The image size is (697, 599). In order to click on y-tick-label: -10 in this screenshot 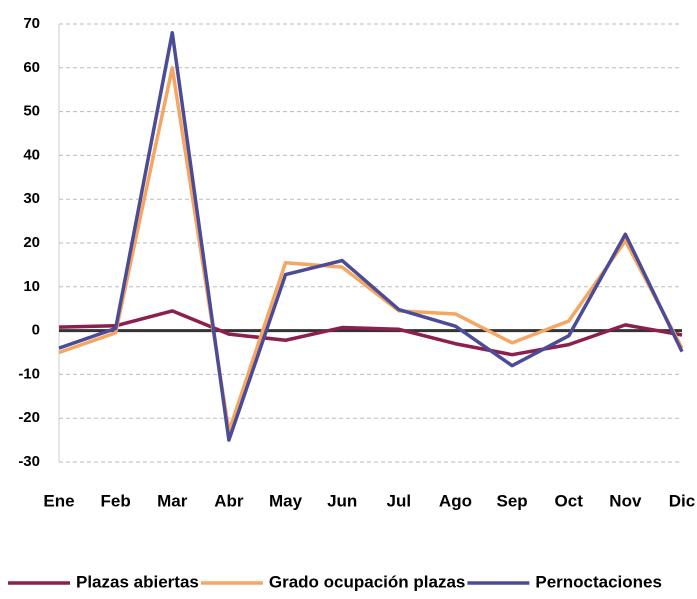, I will do `click(29, 373)`.